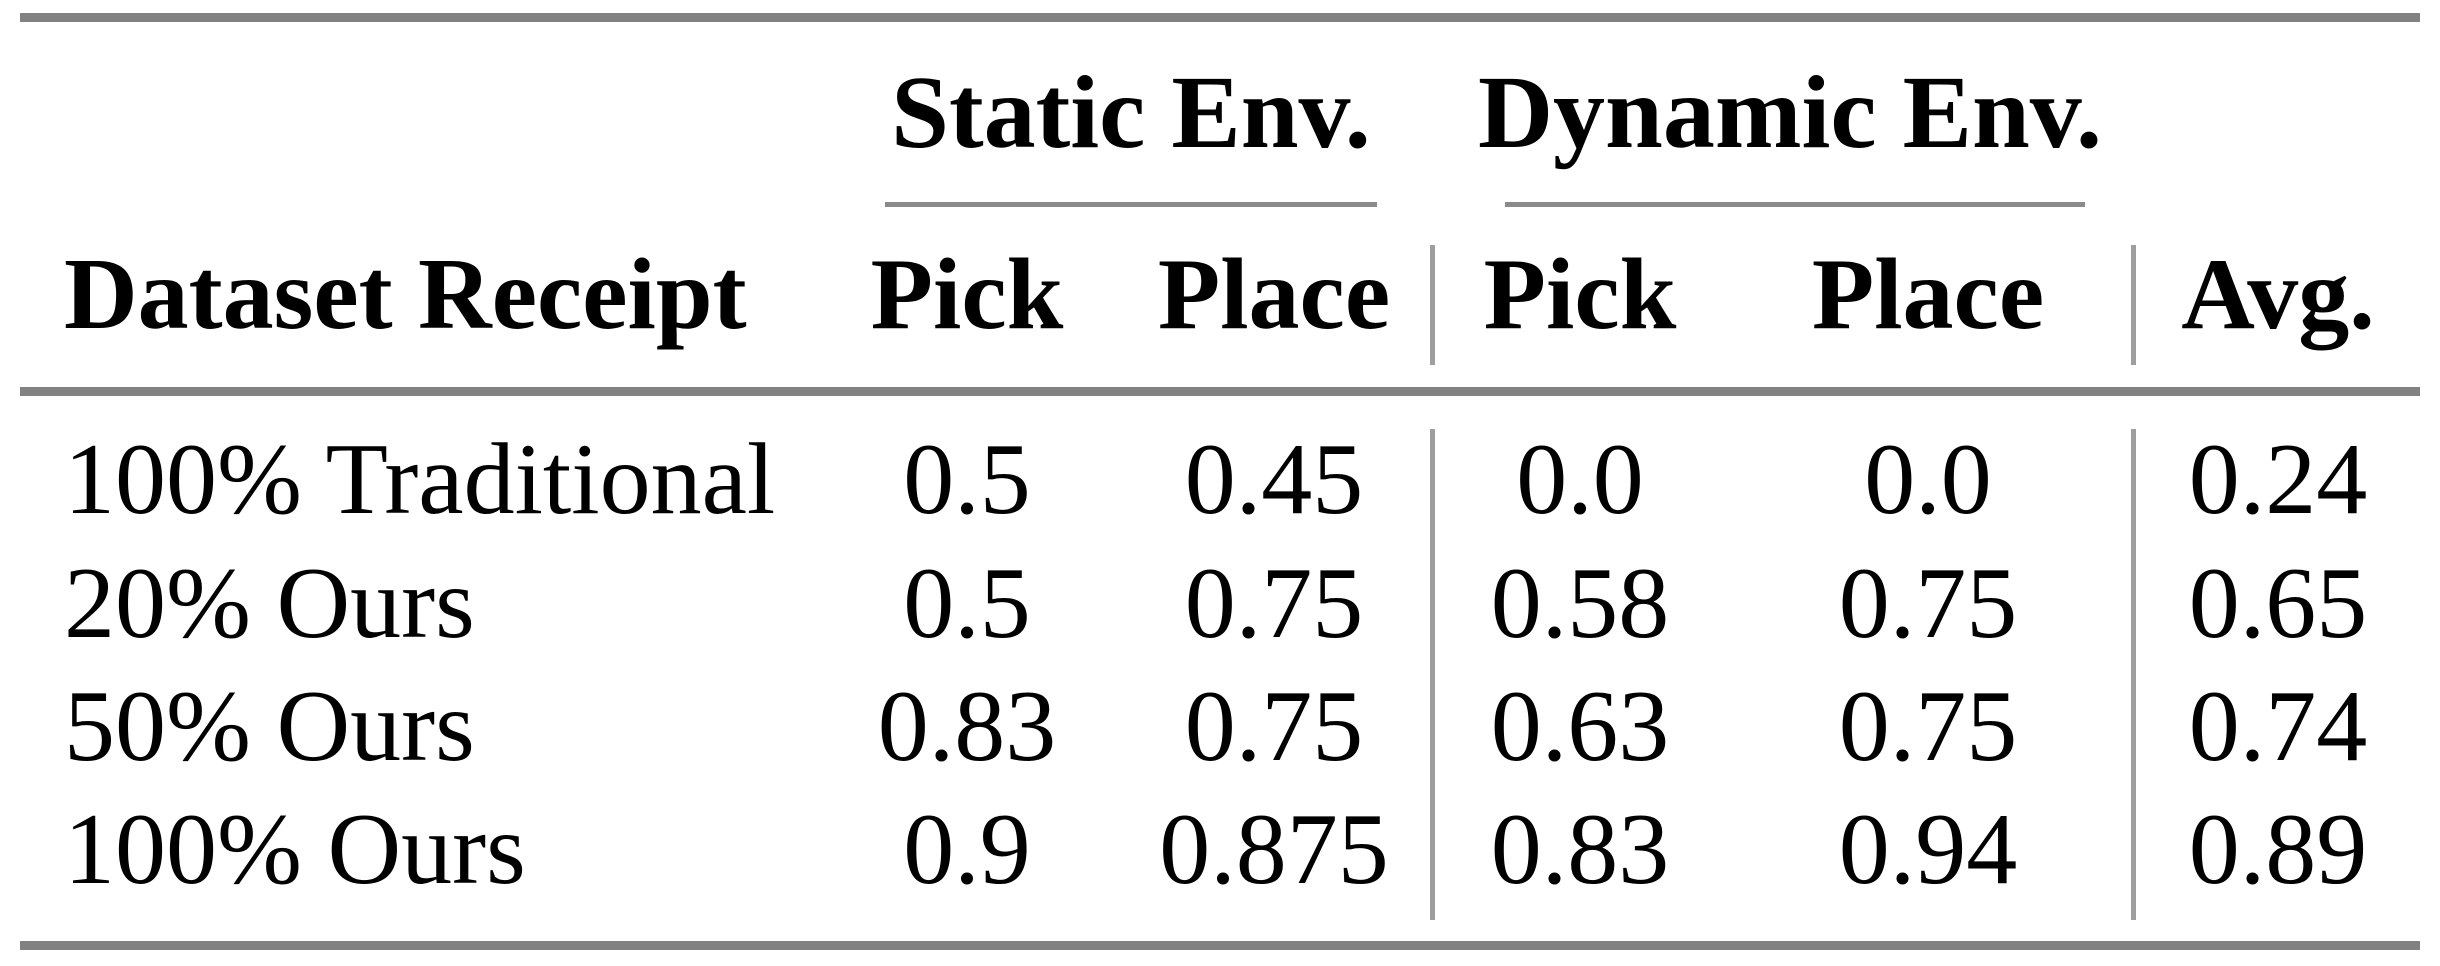 This screenshot has width=2440, height=966. I want to click on column-header-avg: Avg., so click(2278, 294).